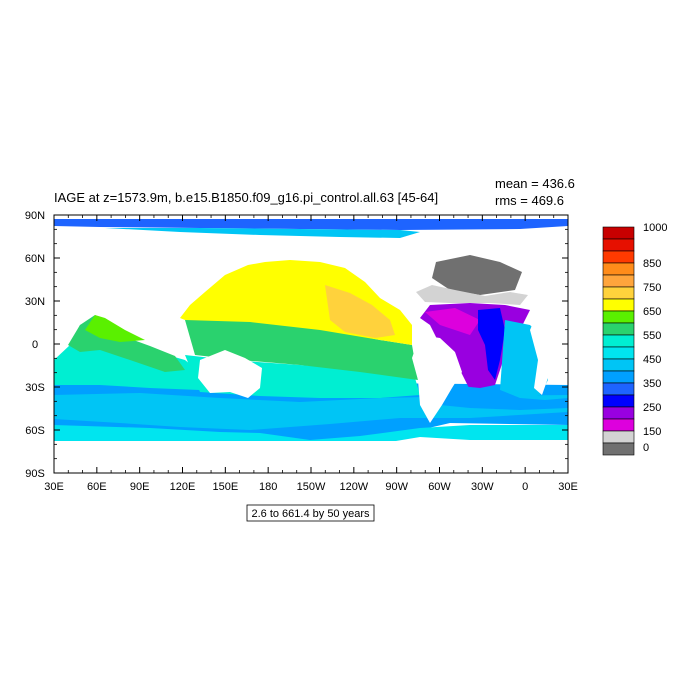 The height and width of the screenshot is (700, 700). I want to click on region-north-atlantic-gray, so click(472, 295).